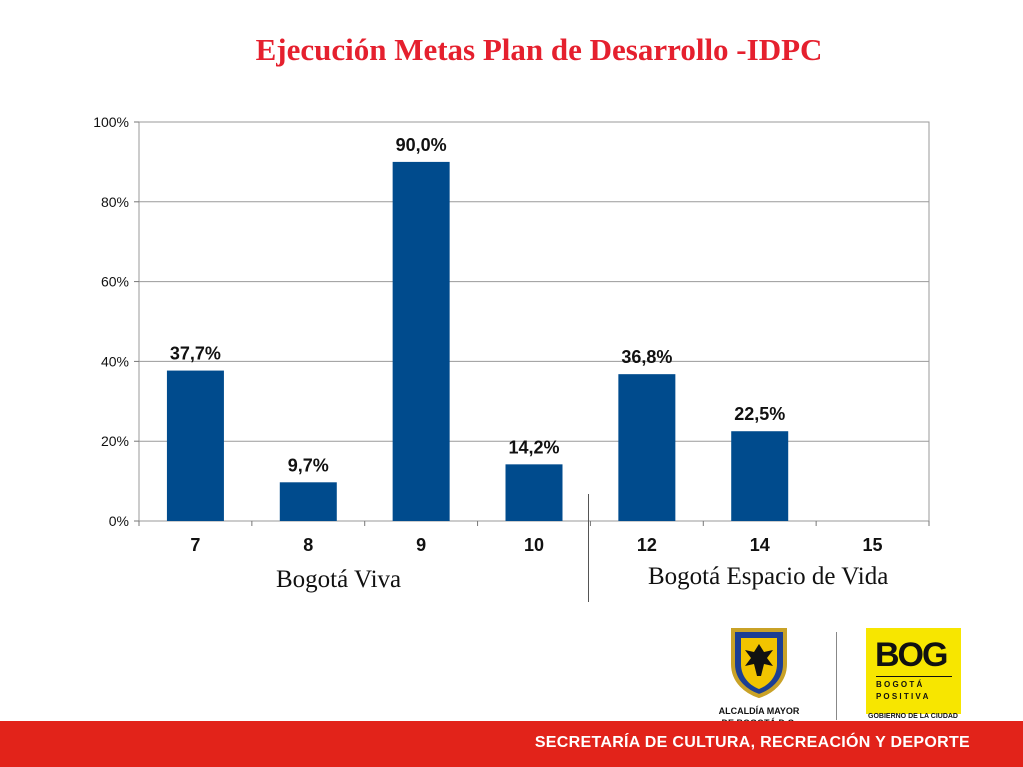  What do you see at coordinates (195, 545) in the screenshot?
I see `x-tick-label: 7` at bounding box center [195, 545].